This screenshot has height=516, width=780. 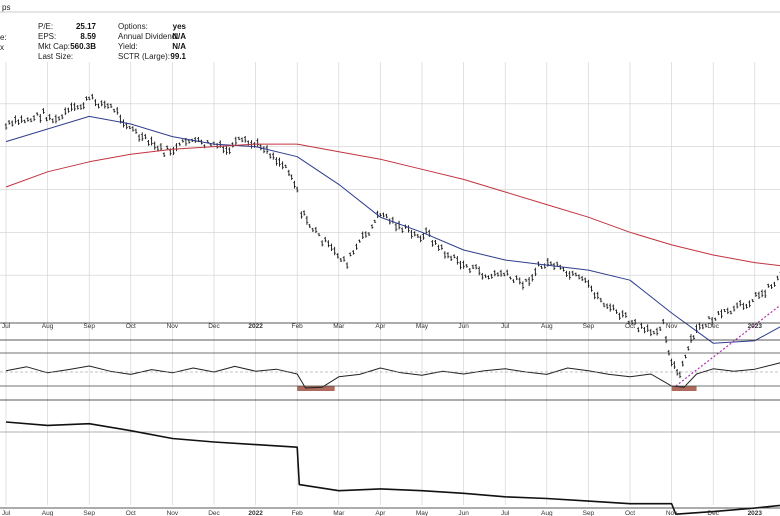 What do you see at coordinates (46, 26) in the screenshot?
I see `pe-label: P/E:` at bounding box center [46, 26].